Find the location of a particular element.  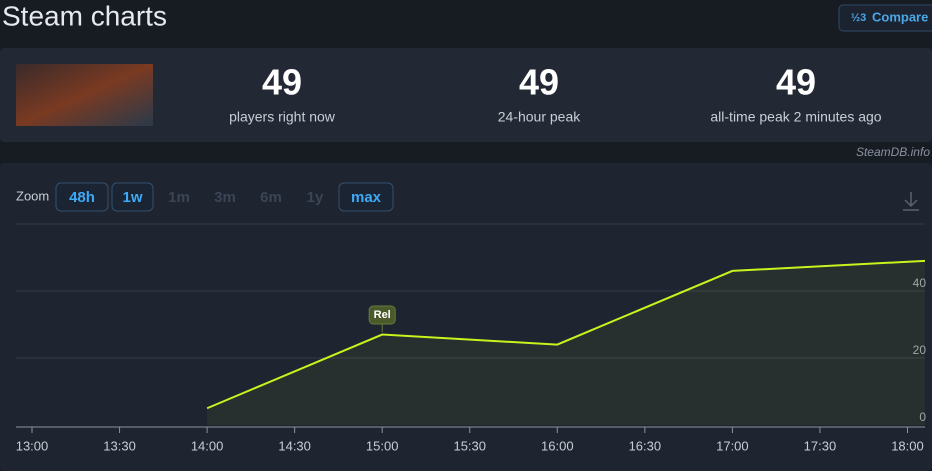

x-tick-label: 17:30 is located at coordinates (820, 445).